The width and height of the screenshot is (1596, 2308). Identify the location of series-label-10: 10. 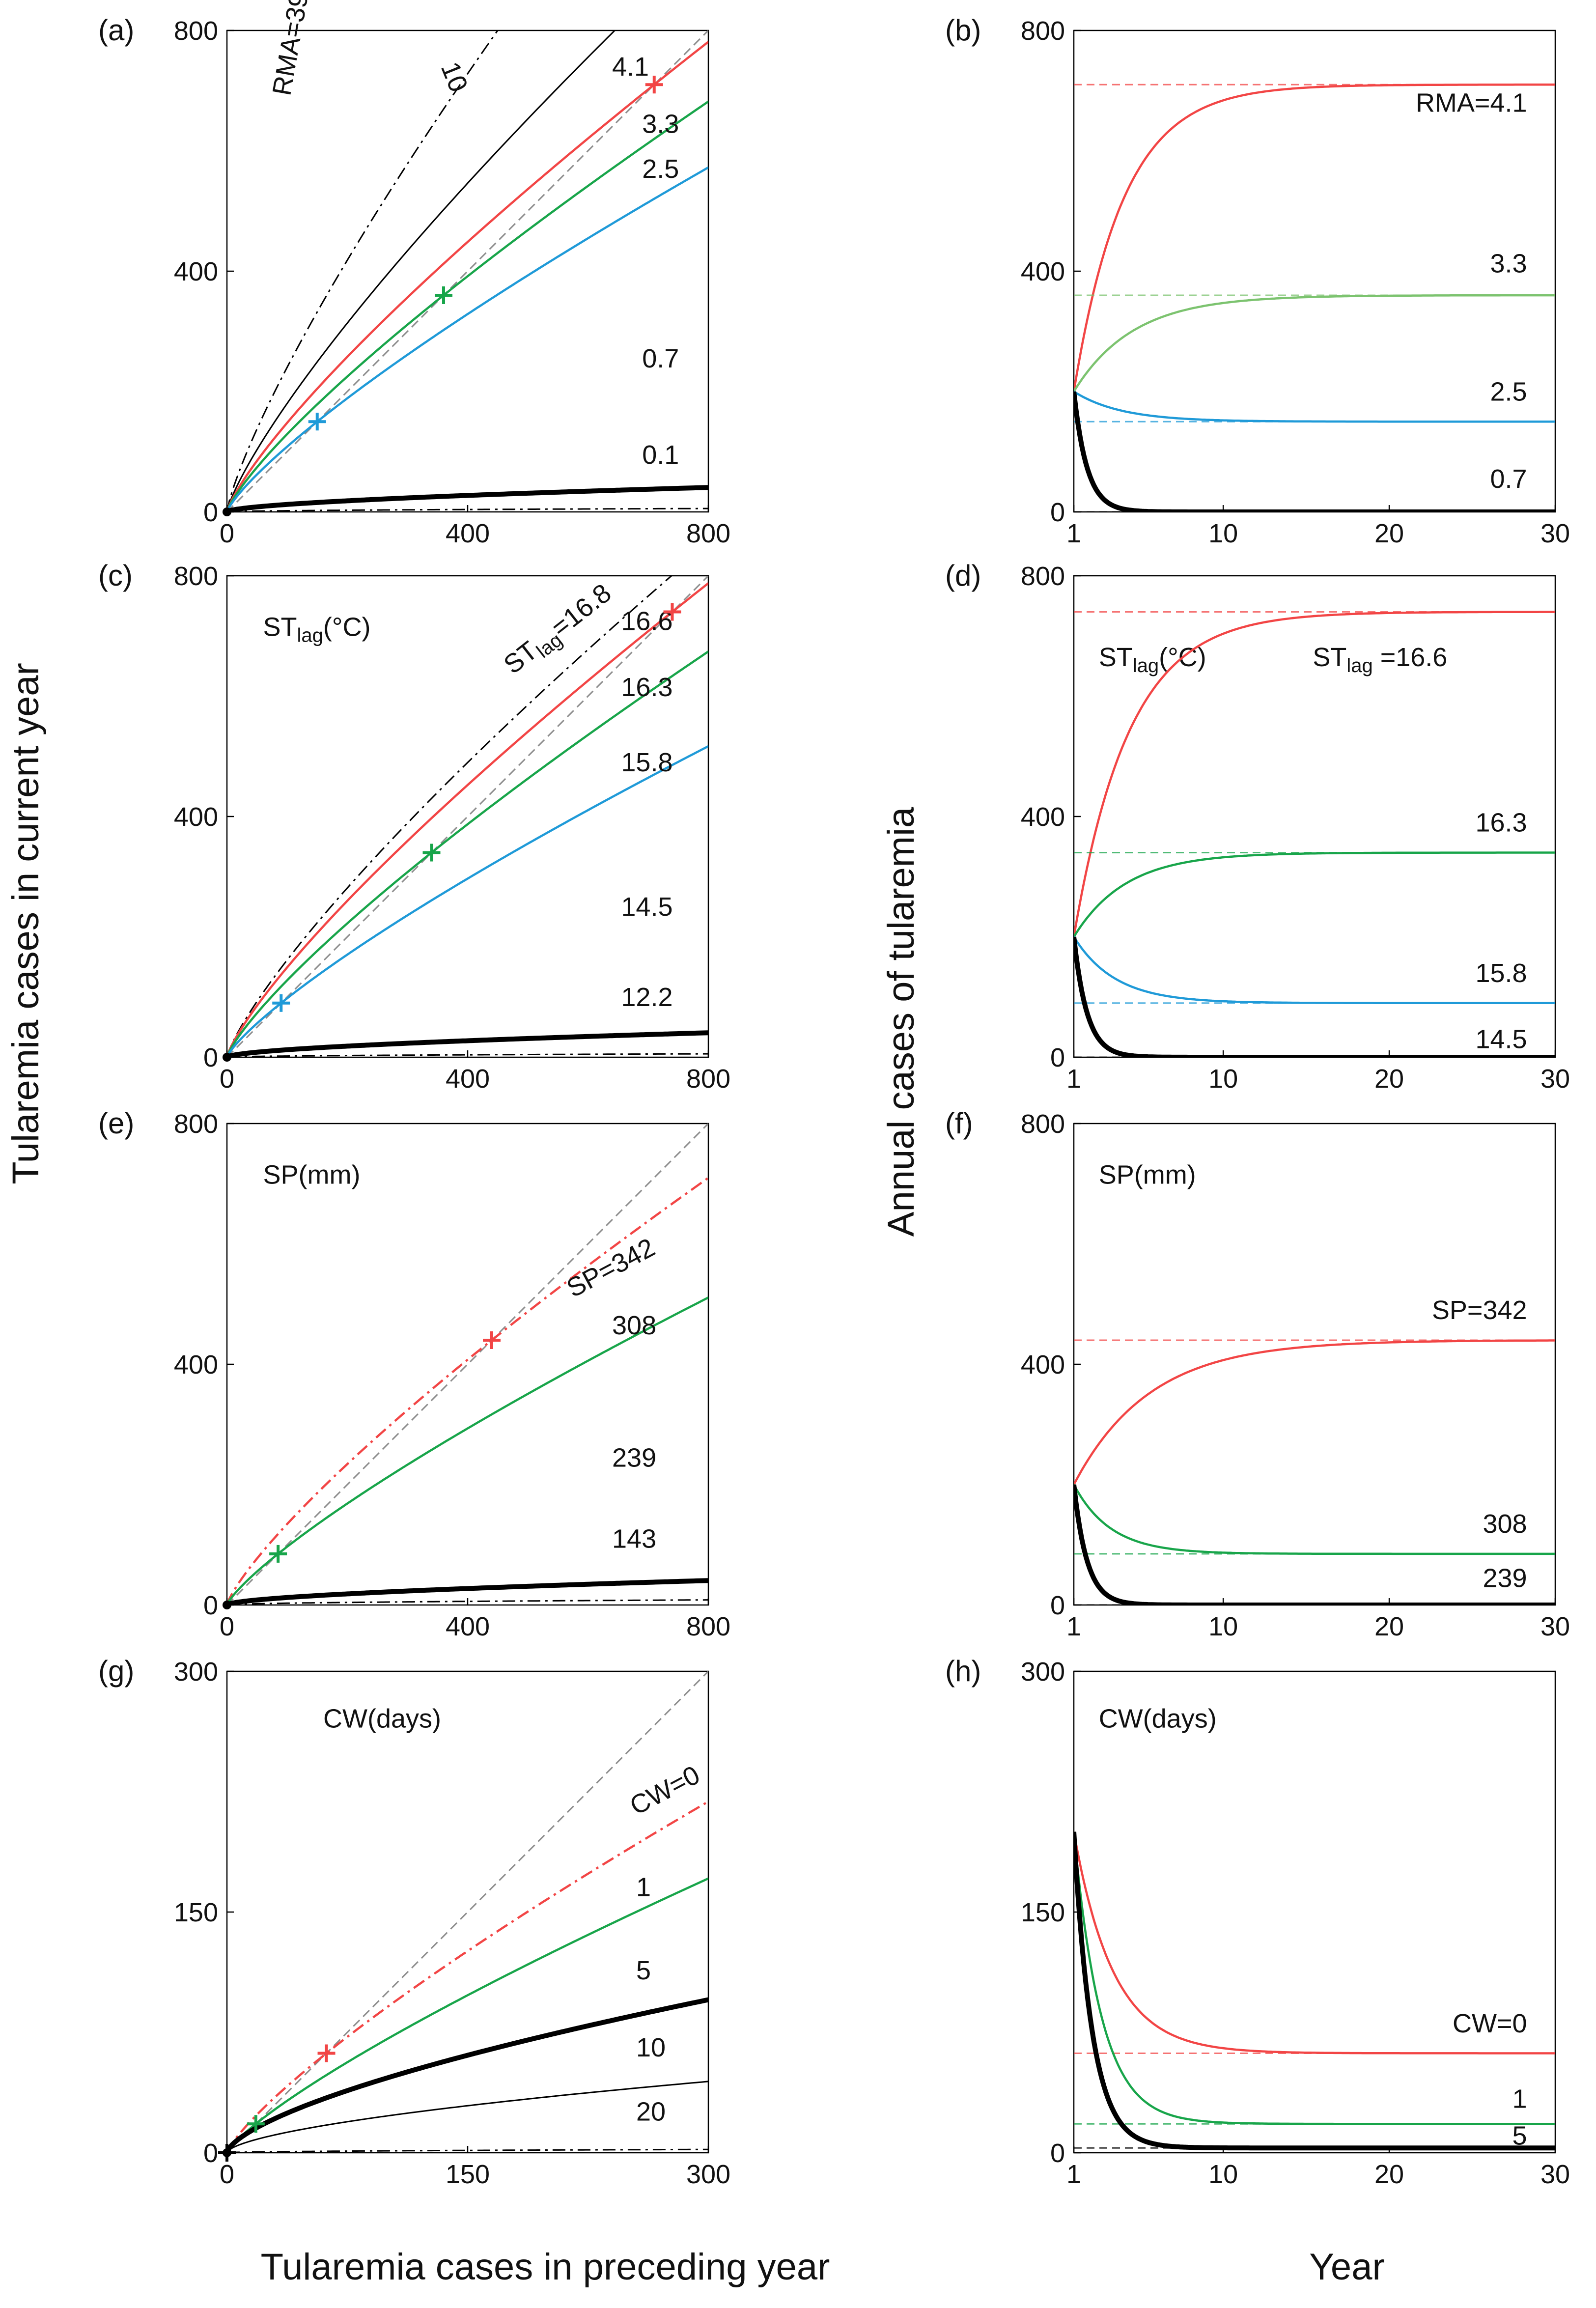
(651, 2047).